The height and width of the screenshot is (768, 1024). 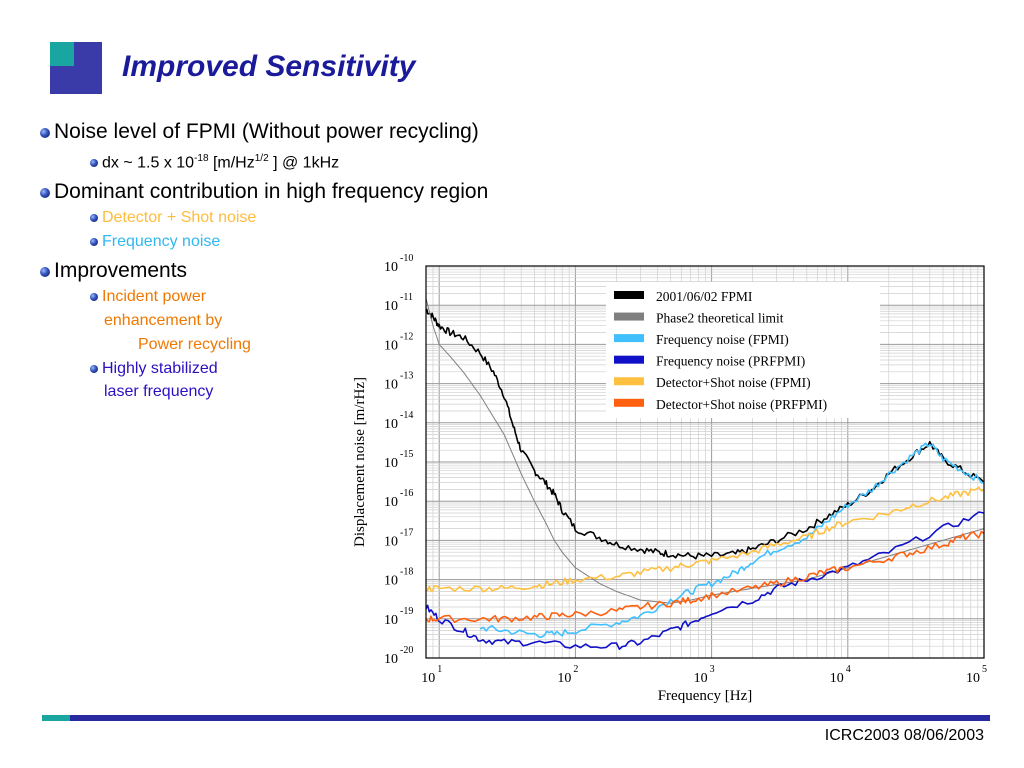 What do you see at coordinates (406, 258) in the screenshot?
I see `y-tick-exponent: -10` at bounding box center [406, 258].